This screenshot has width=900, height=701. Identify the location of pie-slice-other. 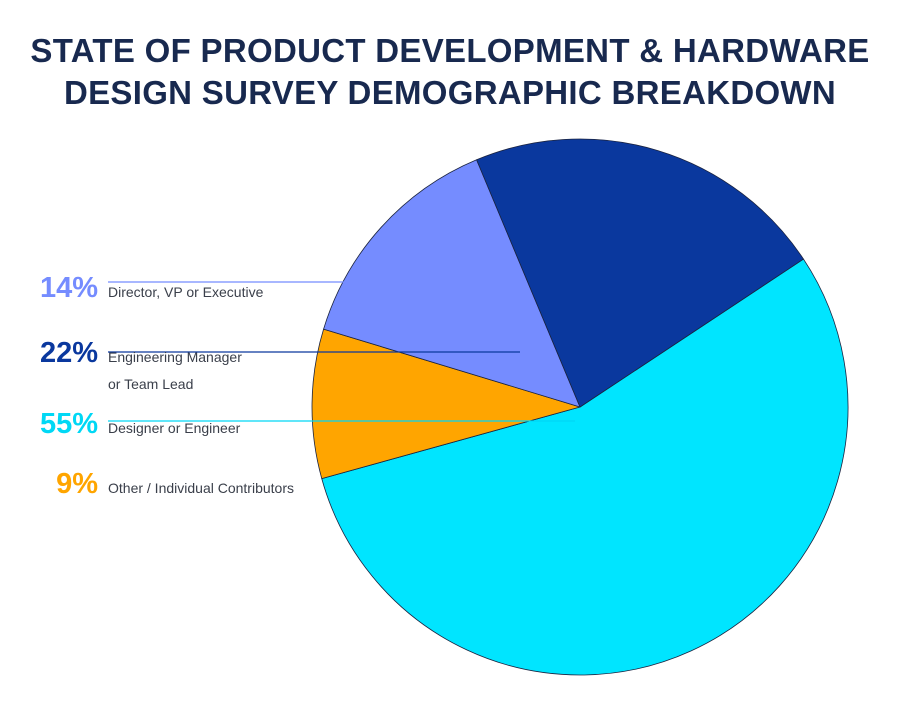
(446, 404).